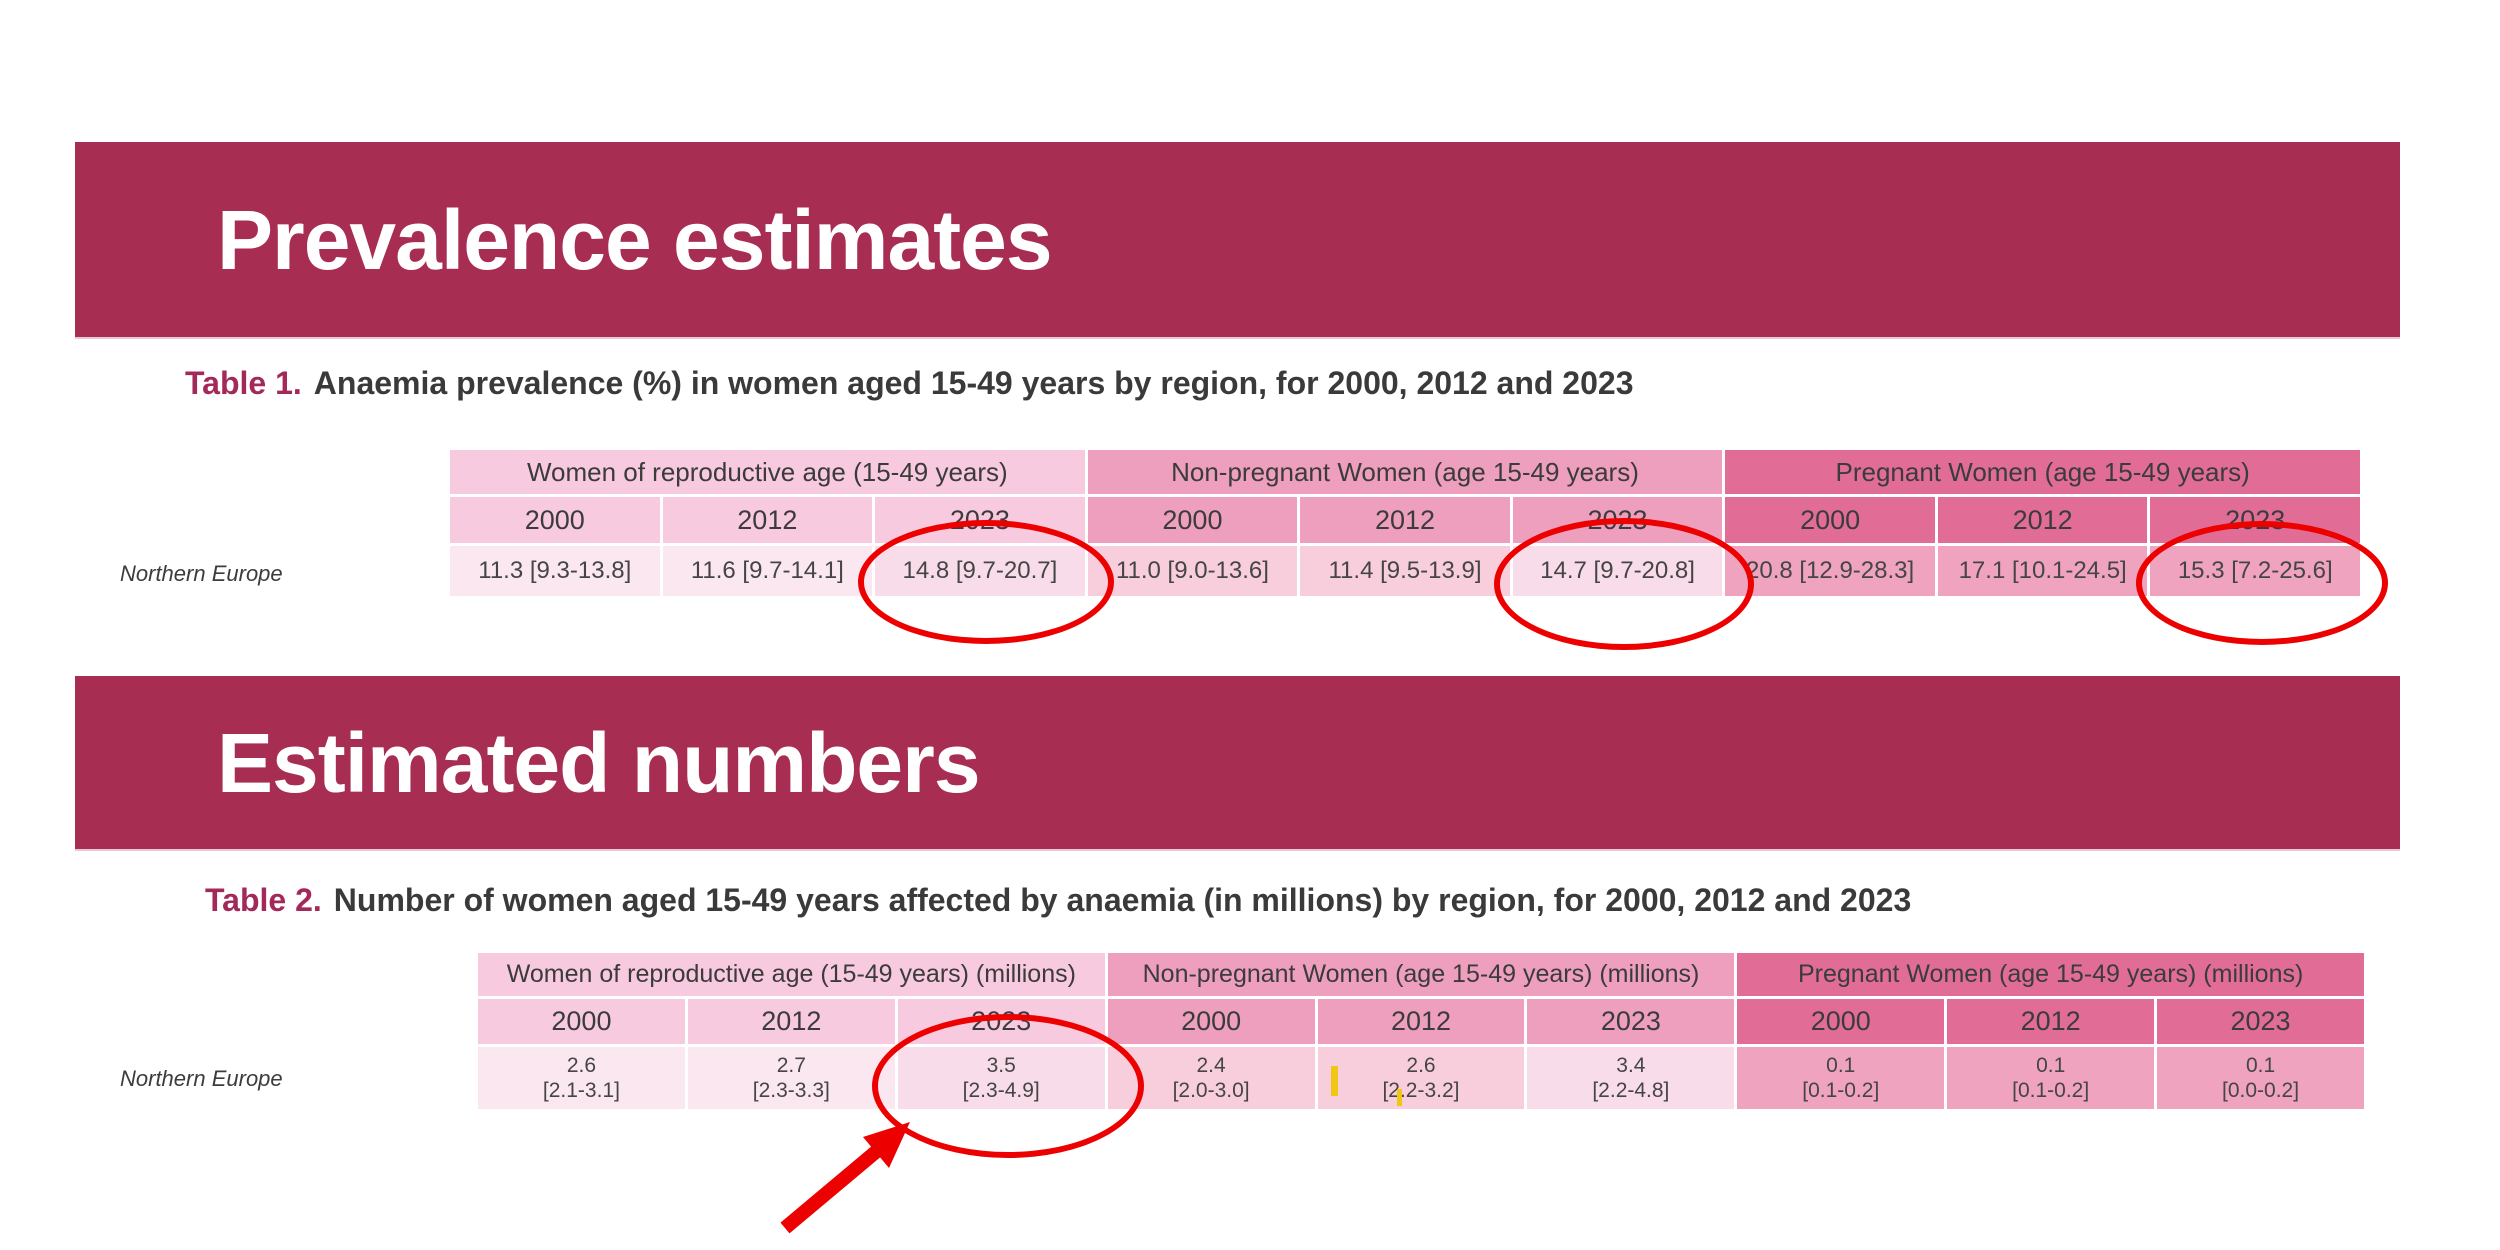 The height and width of the screenshot is (1250, 2500). Describe the element at coordinates (581, 1078) in the screenshot. I see `table2-value-cell: 2.6 [2.1-3.1]` at that location.